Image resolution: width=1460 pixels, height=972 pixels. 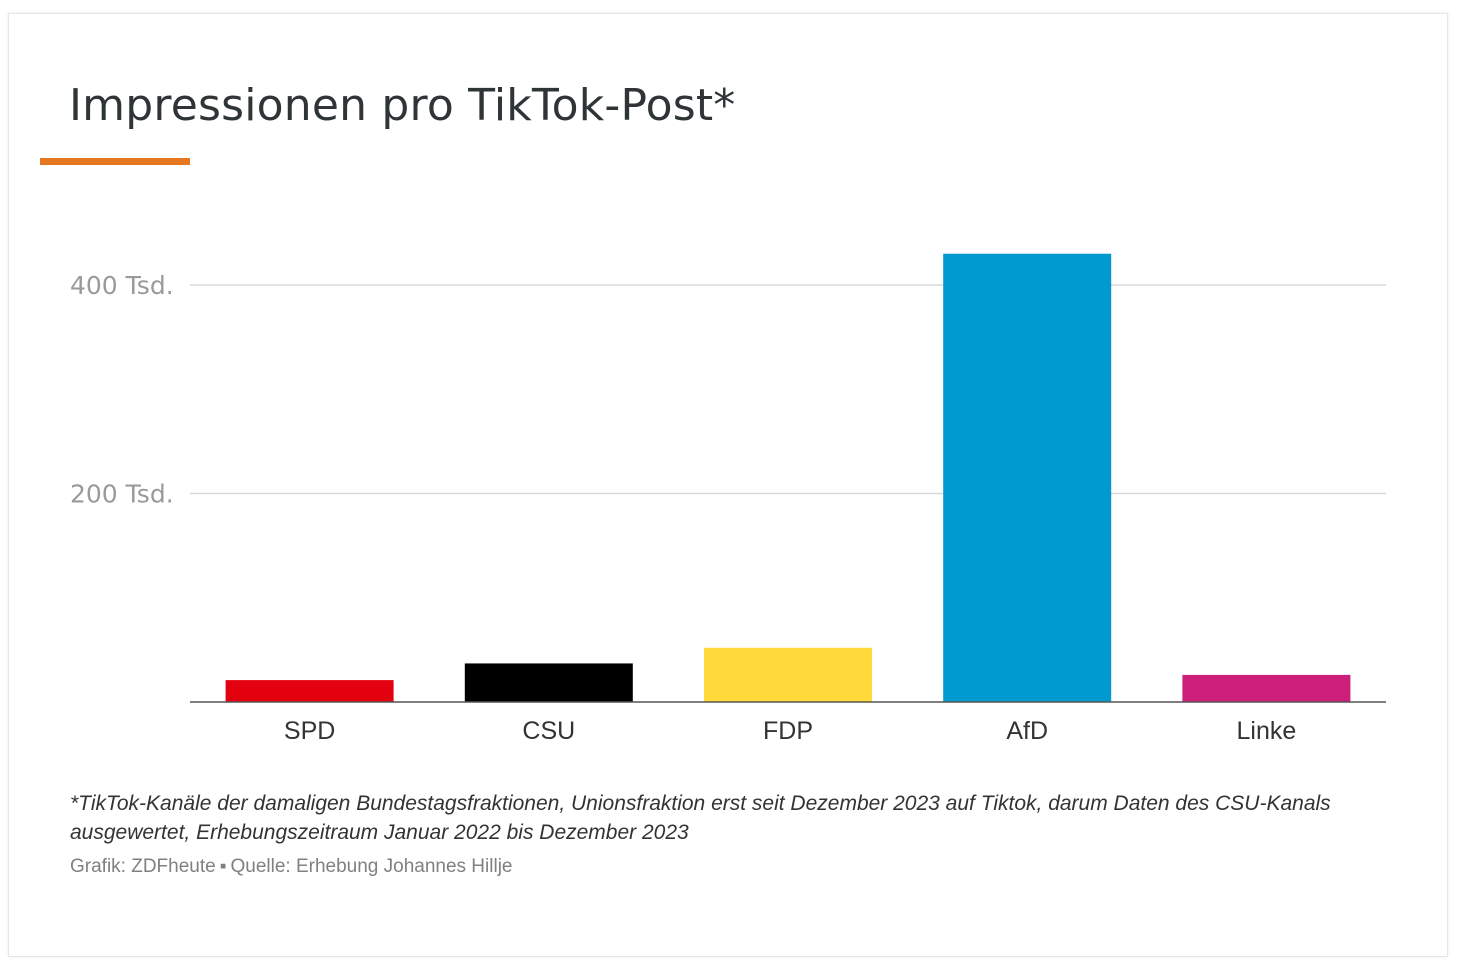 I want to click on x-tick-label: Linke, so click(x=1267, y=731).